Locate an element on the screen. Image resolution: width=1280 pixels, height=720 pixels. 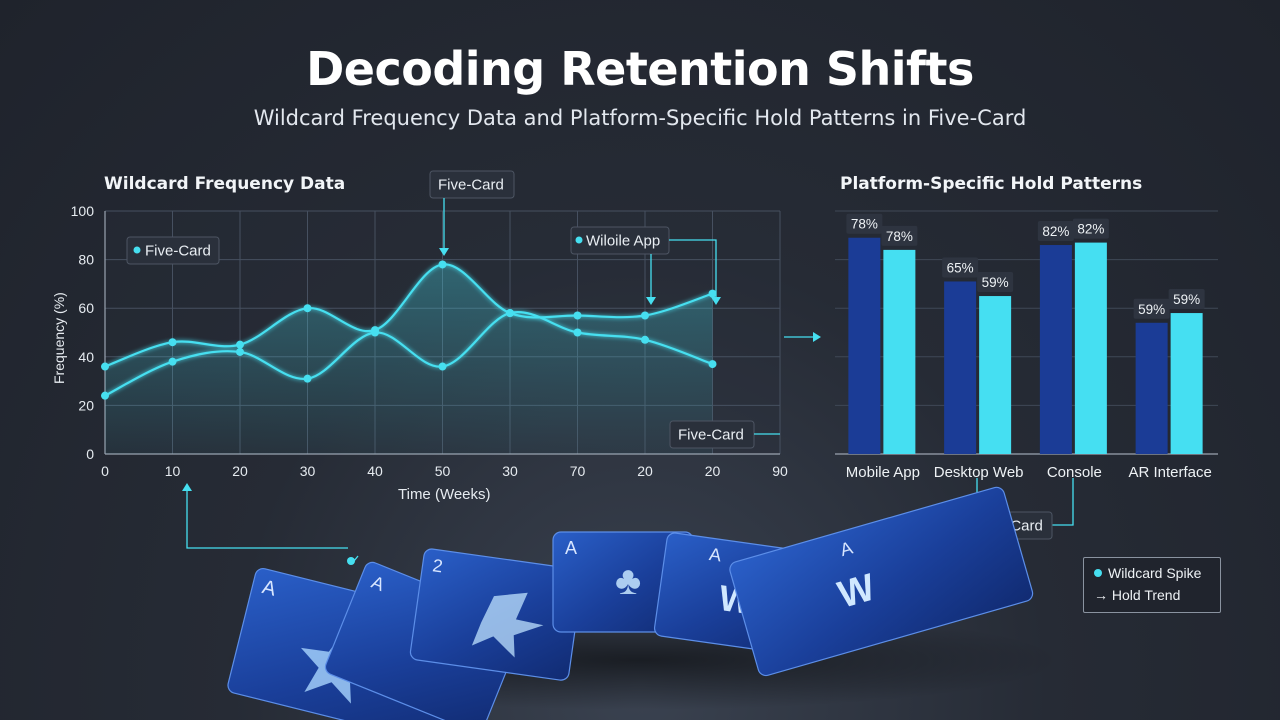
card-6: A W is located at coordinates (881, 581).